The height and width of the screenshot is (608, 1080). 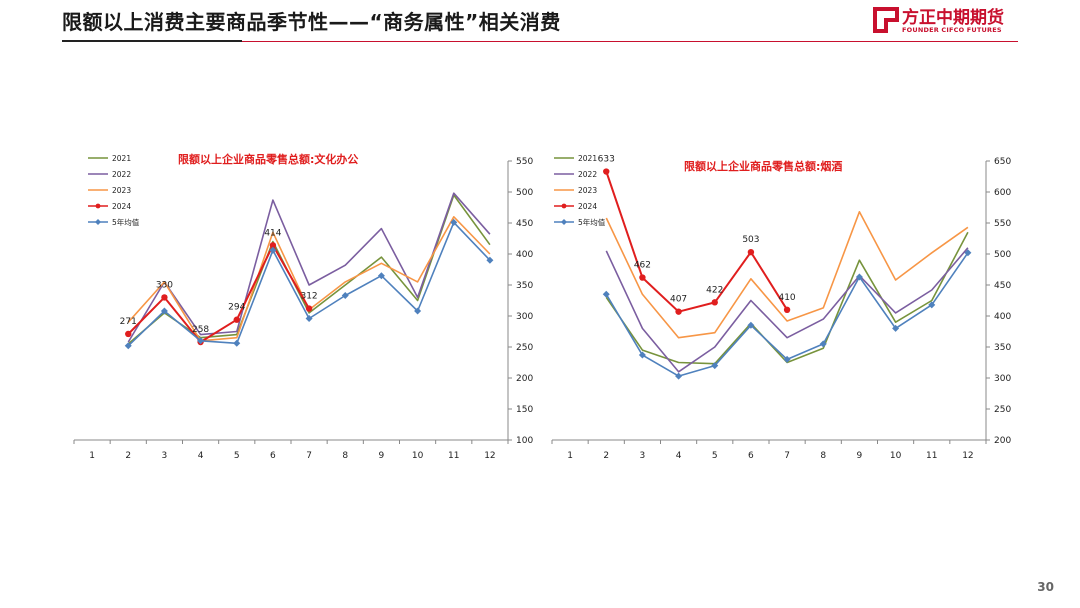 I want to click on series-2024, so click(x=697, y=241).